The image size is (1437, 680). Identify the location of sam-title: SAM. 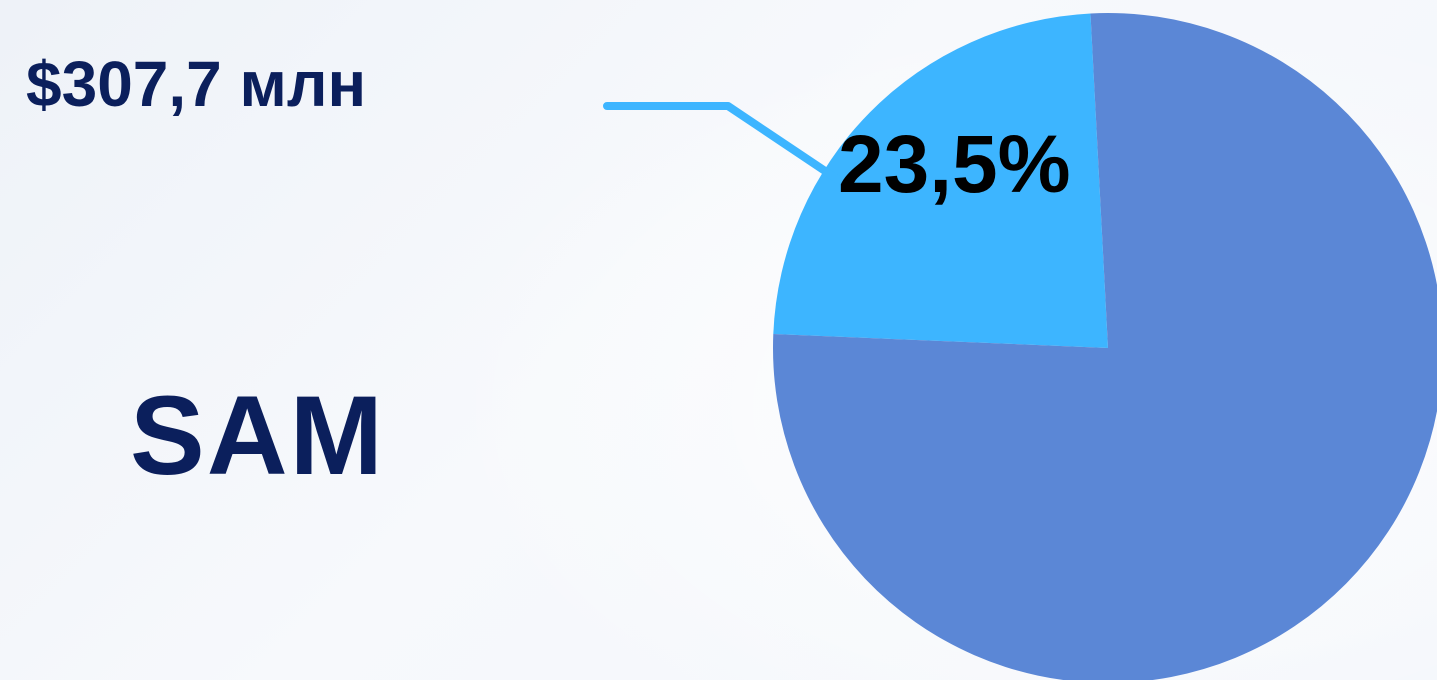
(257, 435).